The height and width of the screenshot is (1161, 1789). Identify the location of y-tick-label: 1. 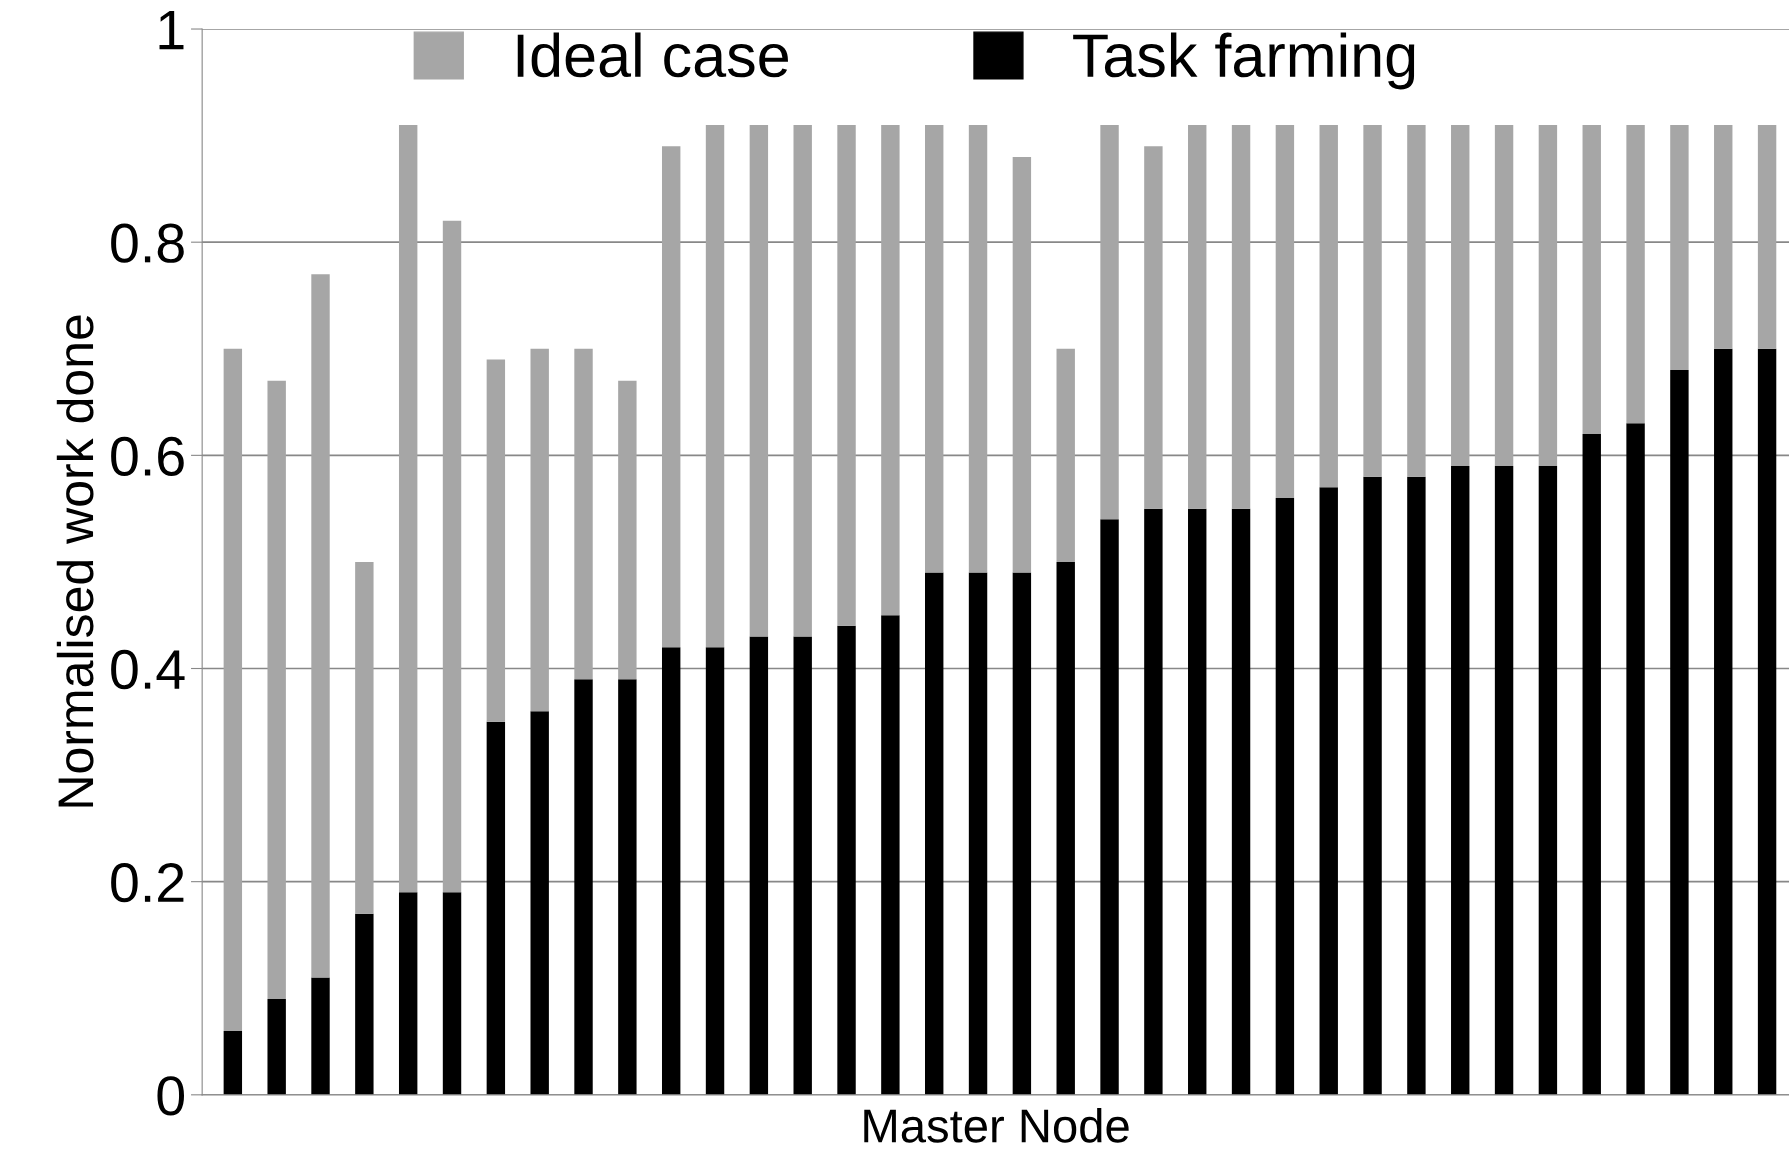
(171, 30).